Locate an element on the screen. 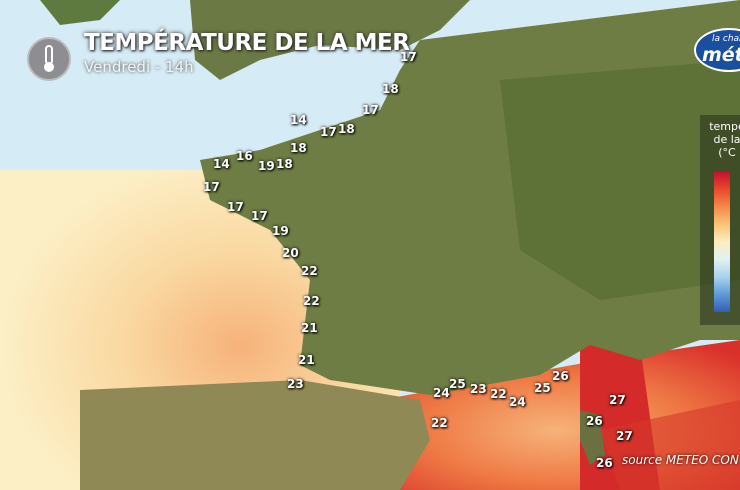 The width and height of the screenshot is (740, 490). thermometer-icon is located at coordinates (49, 59).